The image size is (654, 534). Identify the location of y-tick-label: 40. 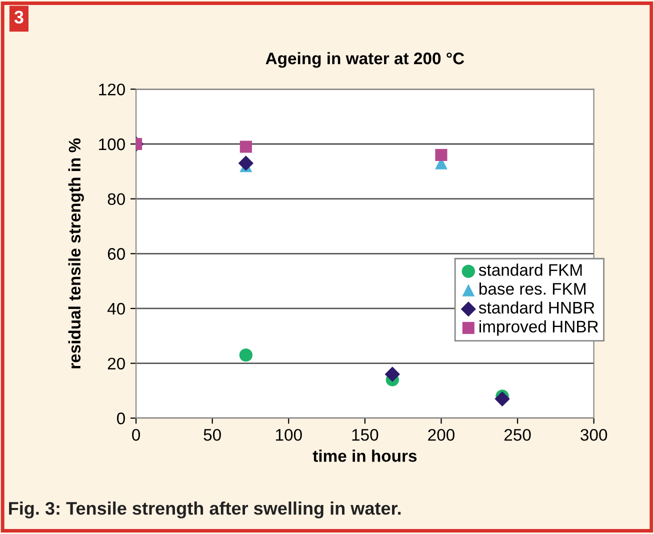
(116, 308).